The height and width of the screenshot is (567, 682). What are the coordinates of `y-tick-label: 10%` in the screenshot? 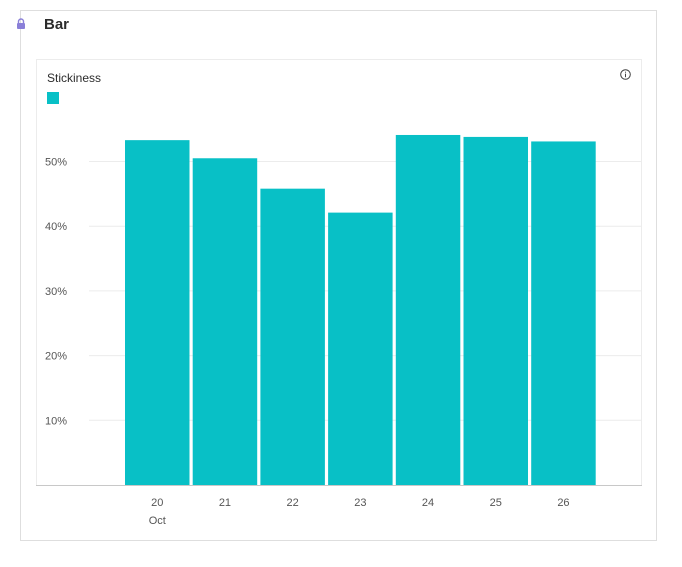 It's located at (56, 421).